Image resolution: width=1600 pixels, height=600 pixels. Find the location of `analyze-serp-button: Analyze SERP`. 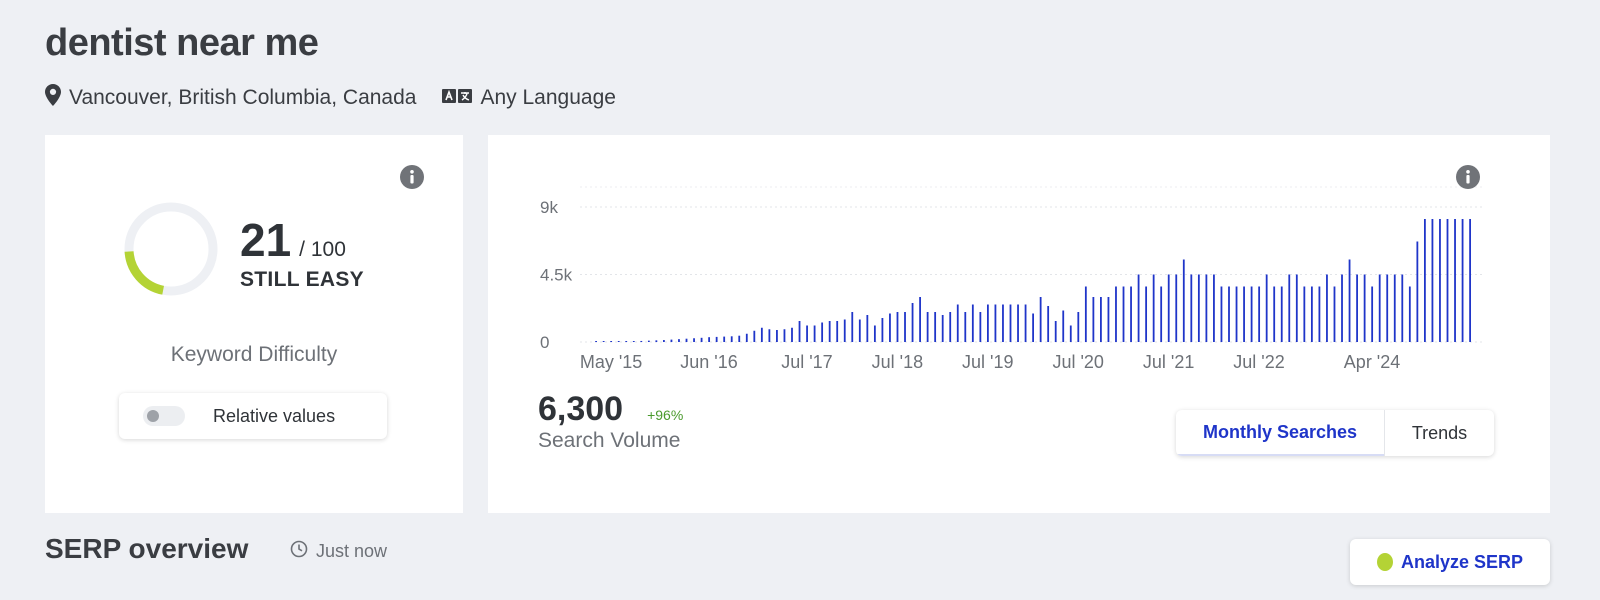

analyze-serp-button: Analyze SERP is located at coordinates (1450, 562).